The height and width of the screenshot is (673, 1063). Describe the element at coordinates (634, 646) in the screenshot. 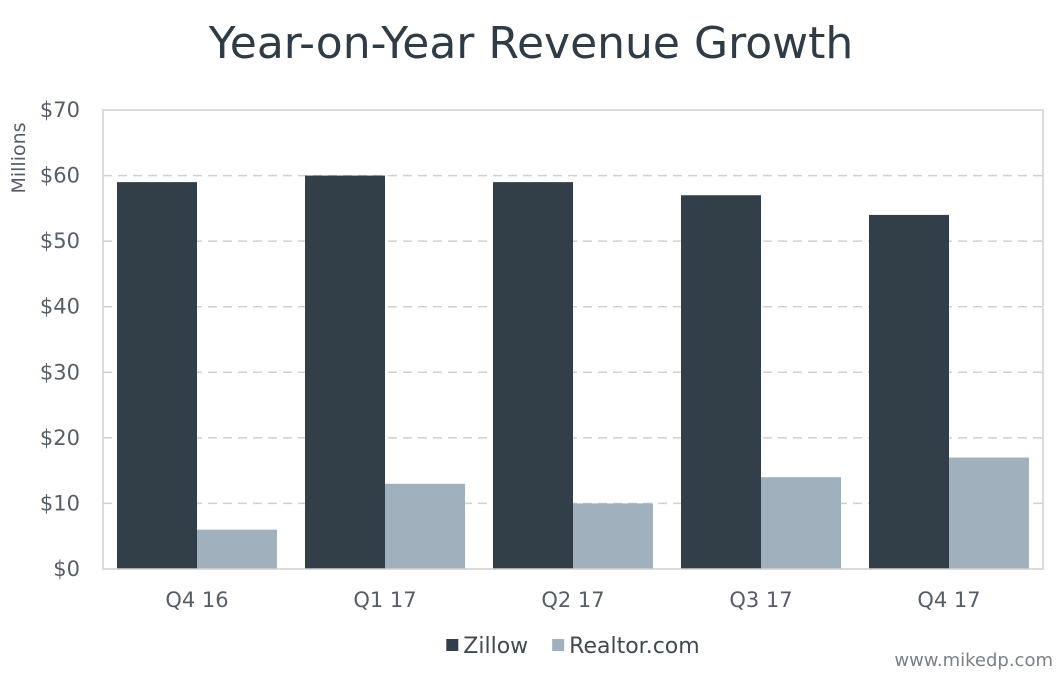

I see `legend-label: Realtor.com` at that location.